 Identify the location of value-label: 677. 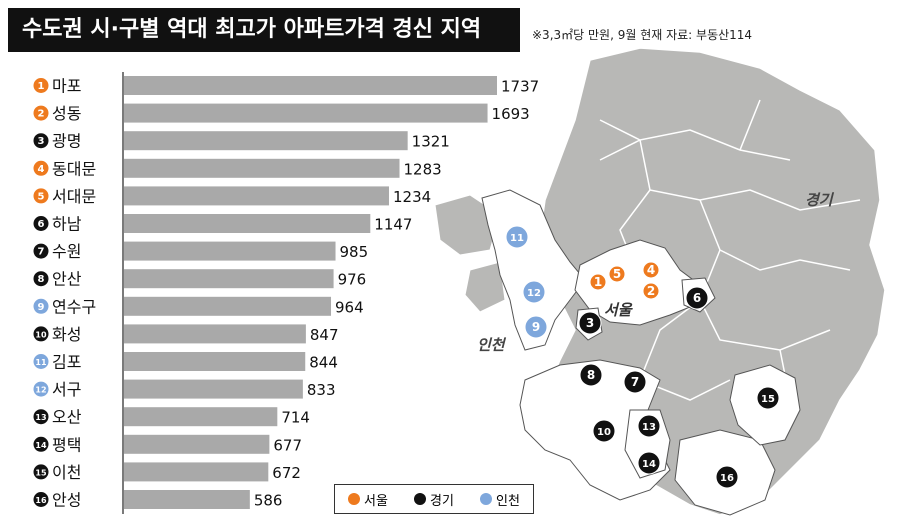
(287, 445).